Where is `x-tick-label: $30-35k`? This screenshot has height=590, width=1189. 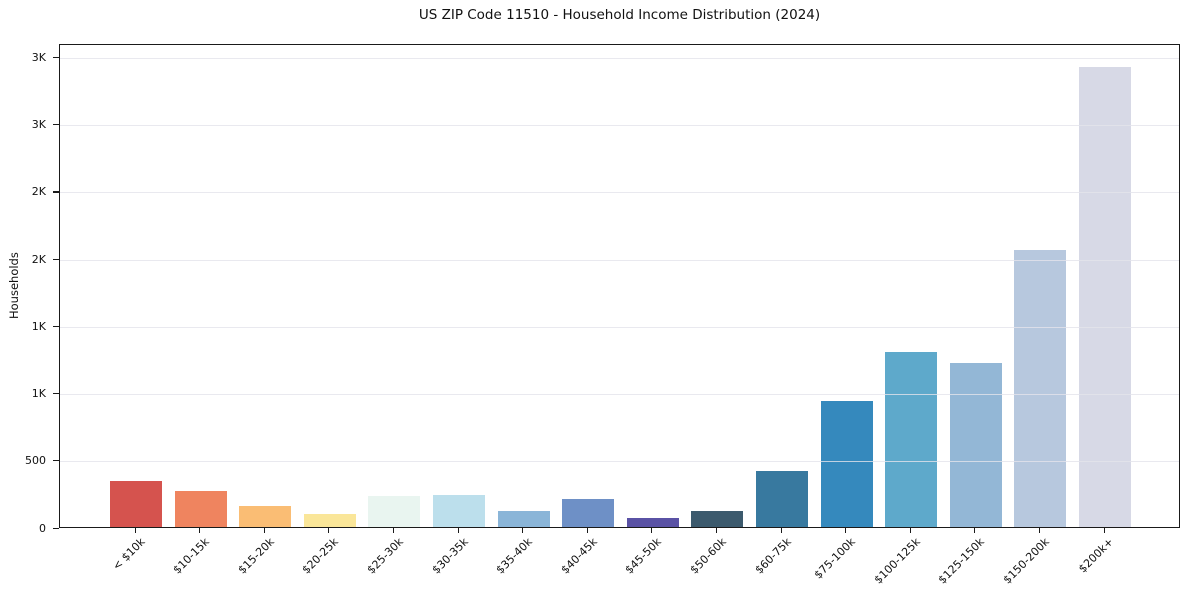
x-tick-label: $30-35k is located at coordinates (450, 556).